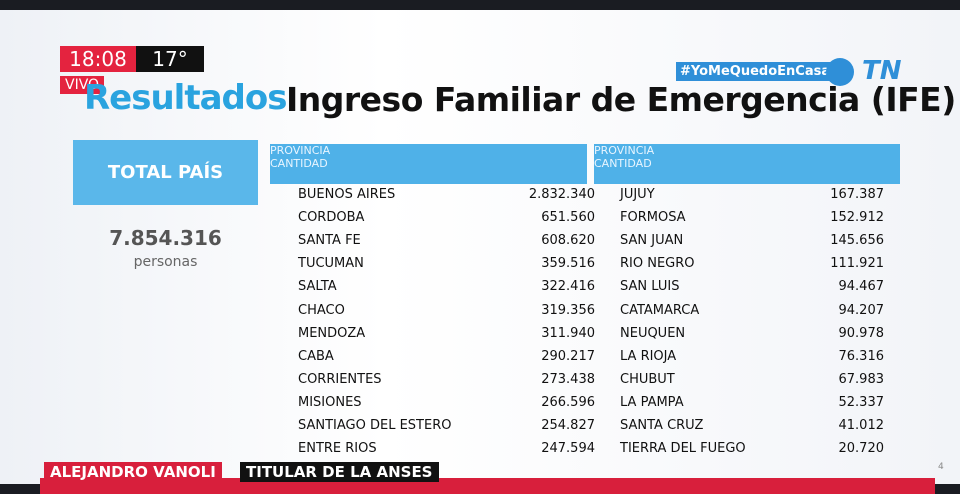 This screenshot has width=960, height=494. Describe the element at coordinates (621, 99) in the screenshot. I see `title: Ingreso Familiar de Emergencia (IFE)` at that location.